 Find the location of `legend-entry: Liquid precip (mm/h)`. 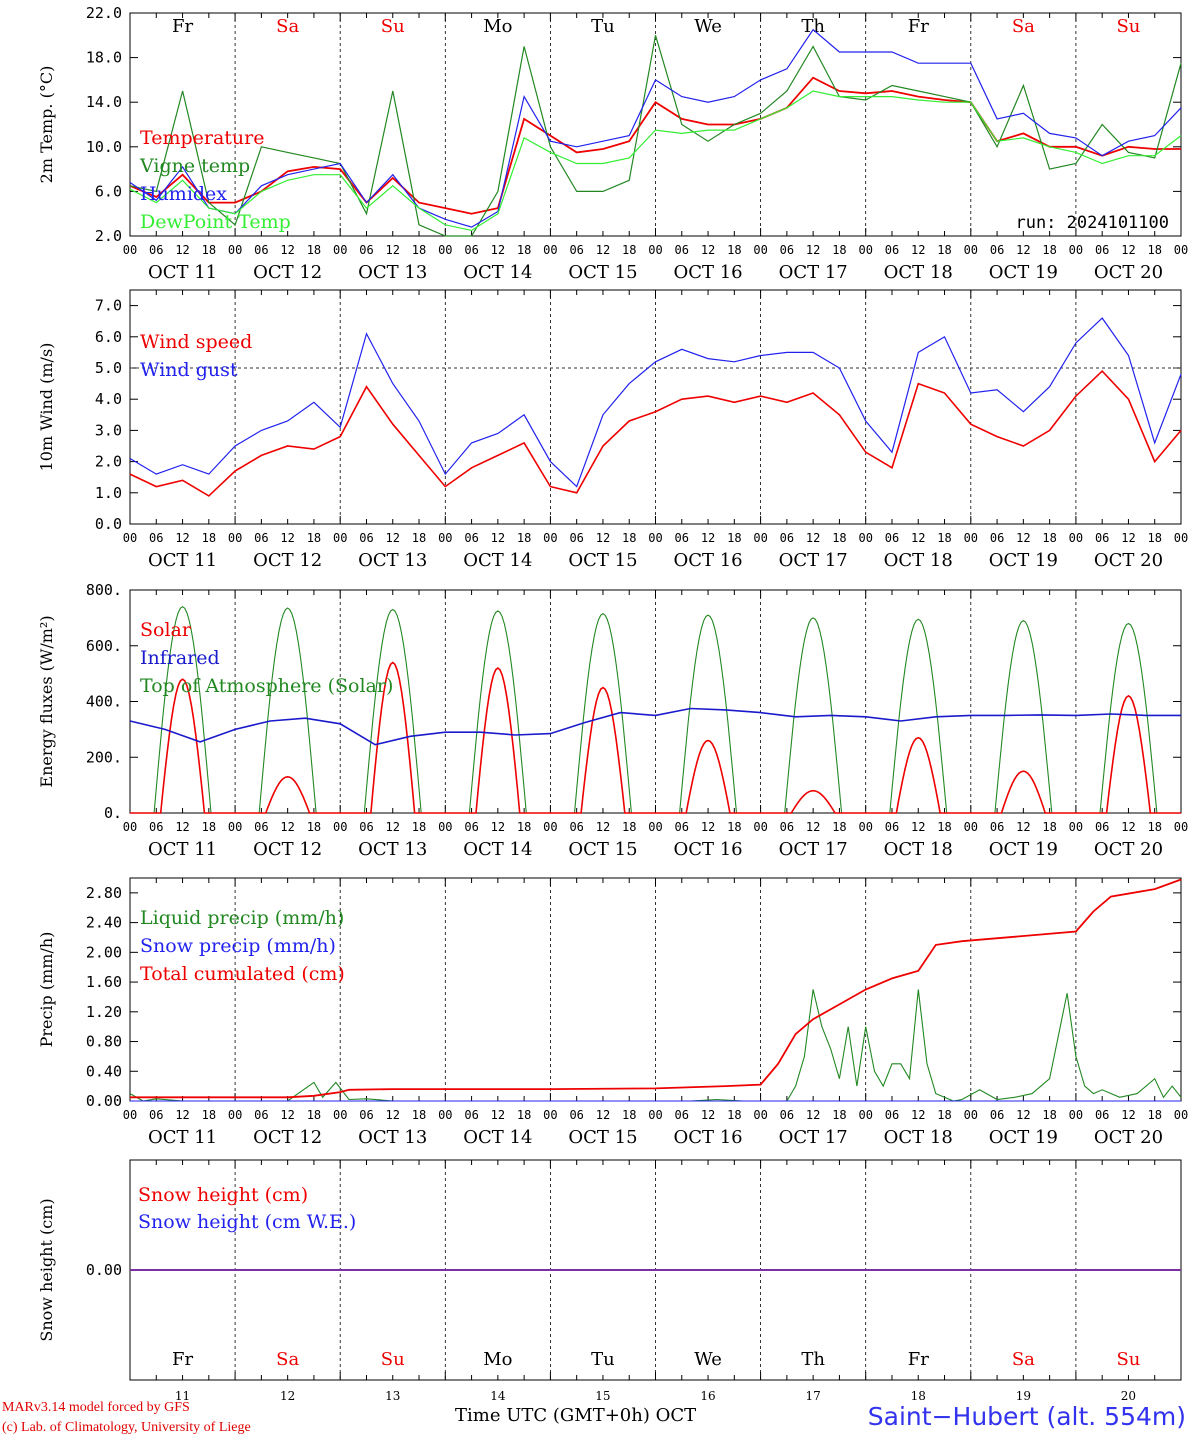

legend-entry: Liquid precip (mm/h) is located at coordinates (242, 918).